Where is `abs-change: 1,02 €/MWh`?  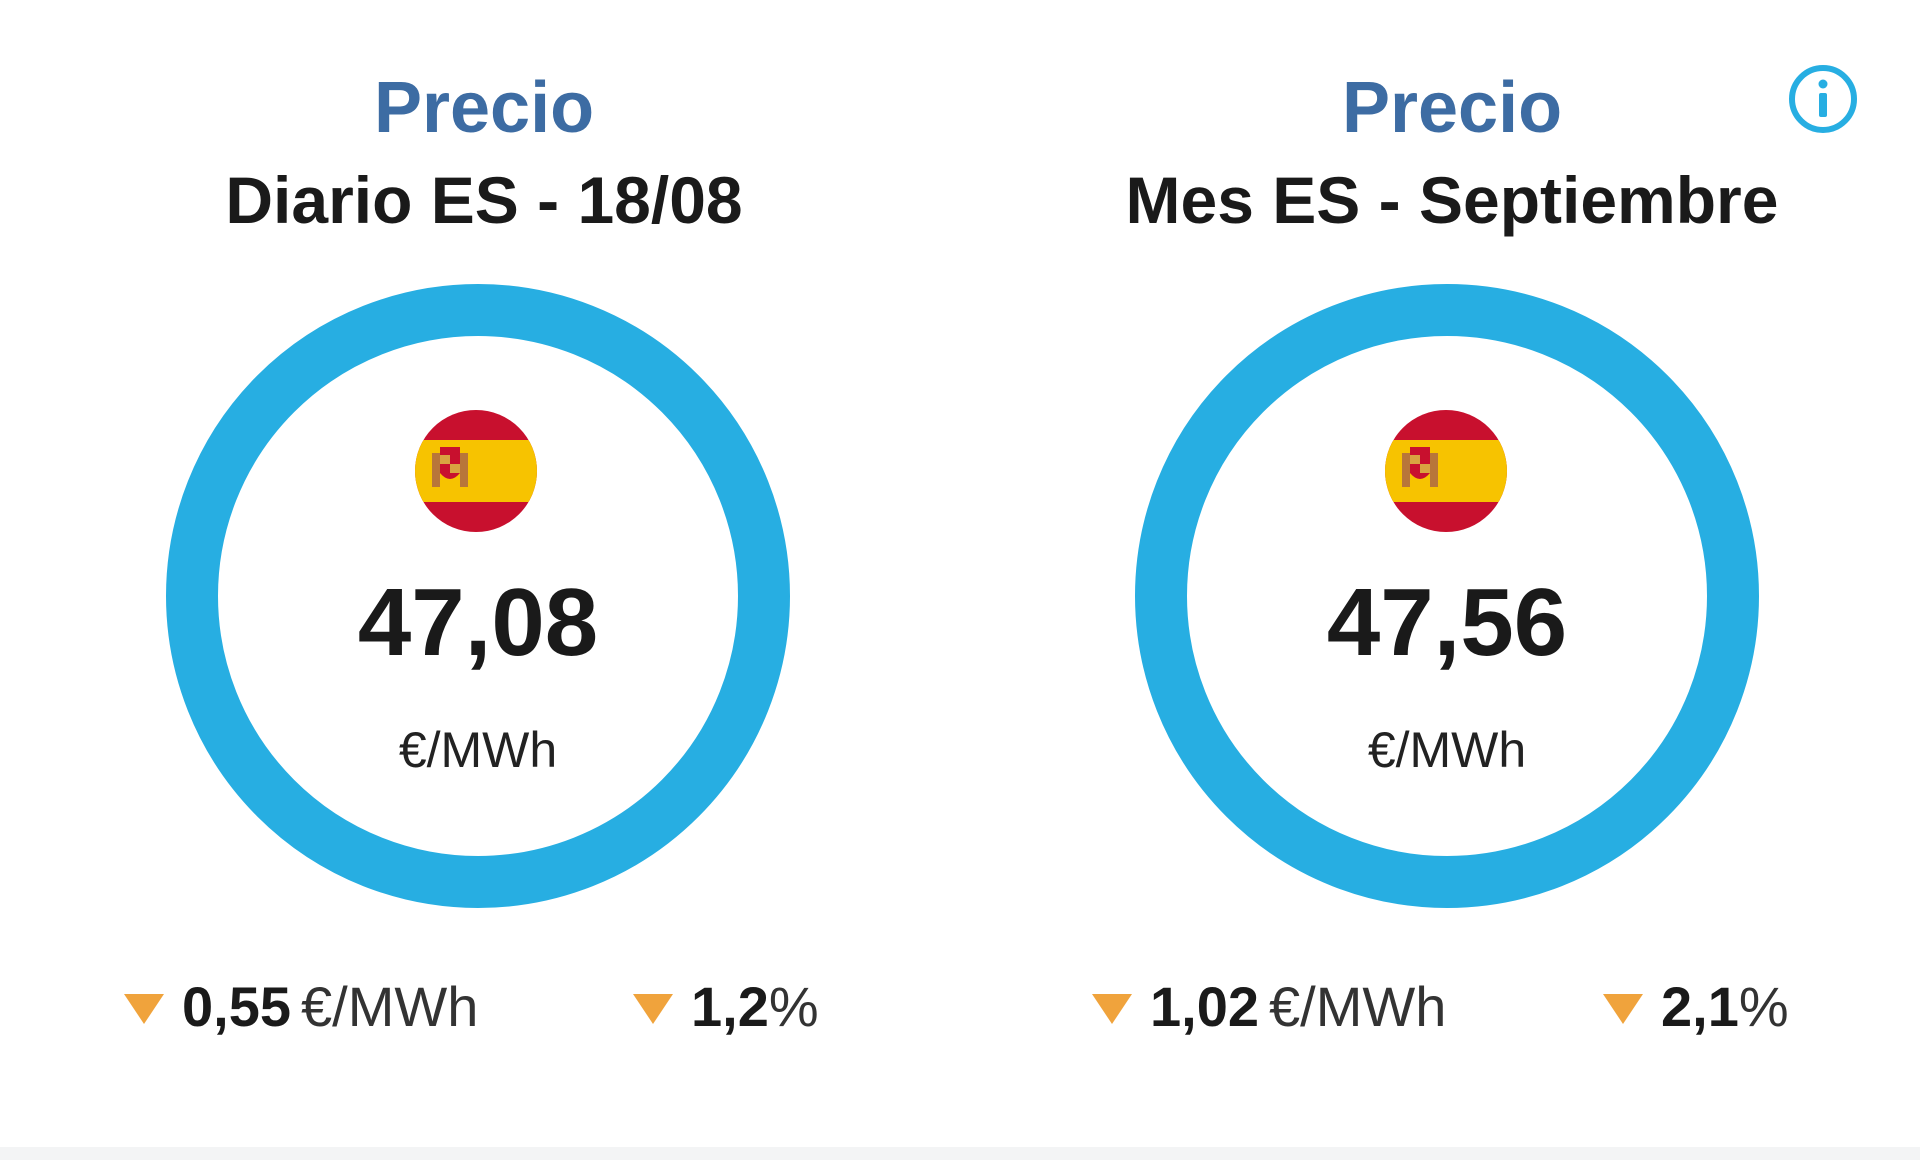 abs-change: 1,02 €/MWh is located at coordinates (1269, 1006).